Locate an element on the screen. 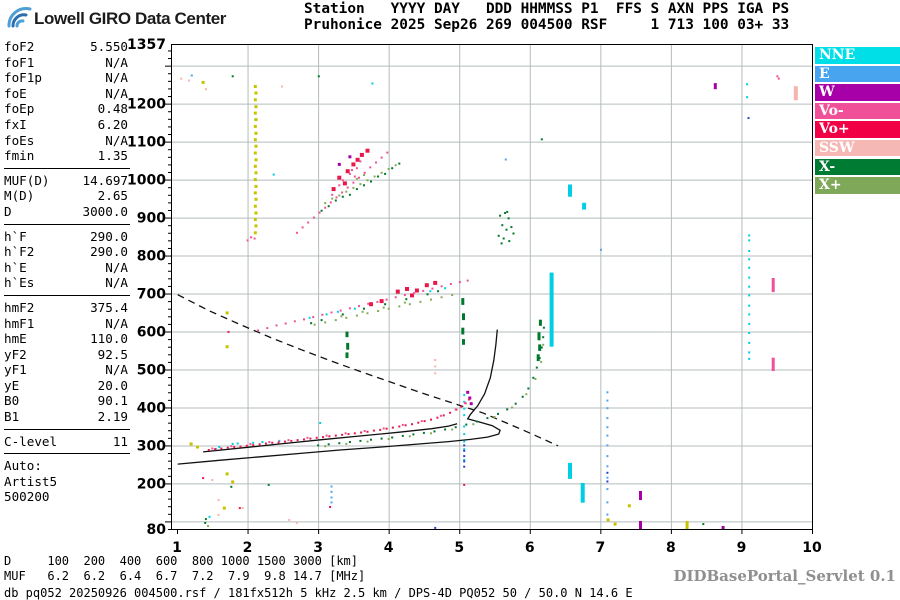 This screenshot has width=900, height=600. parameter-value: 20.0 is located at coordinates (112, 385).